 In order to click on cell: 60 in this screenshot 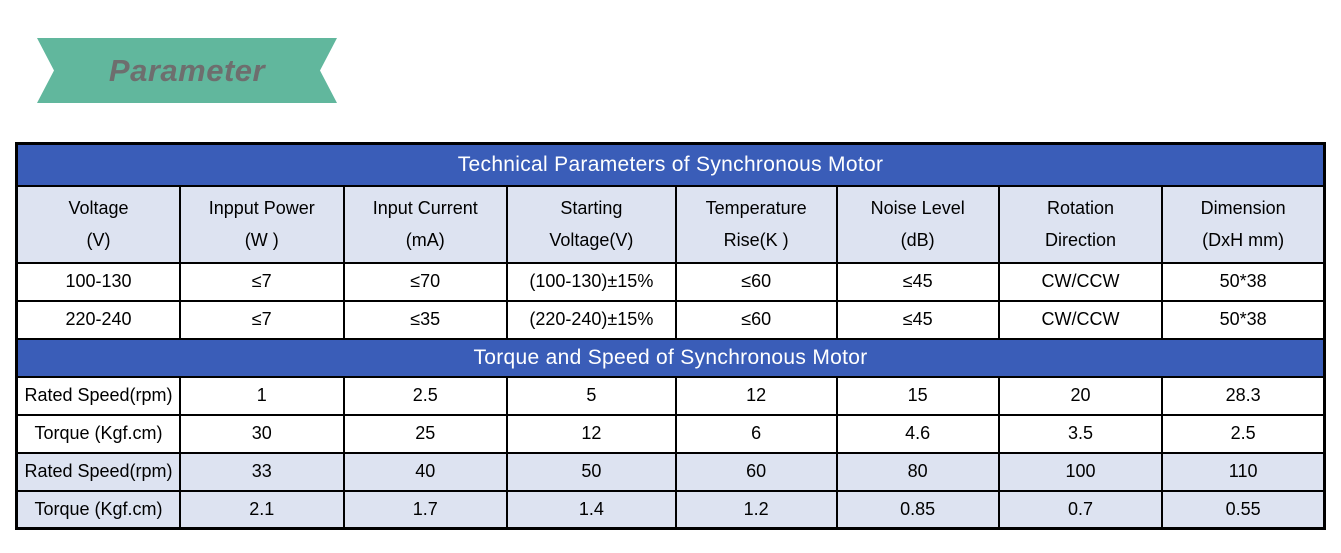, I will do `click(756, 471)`.